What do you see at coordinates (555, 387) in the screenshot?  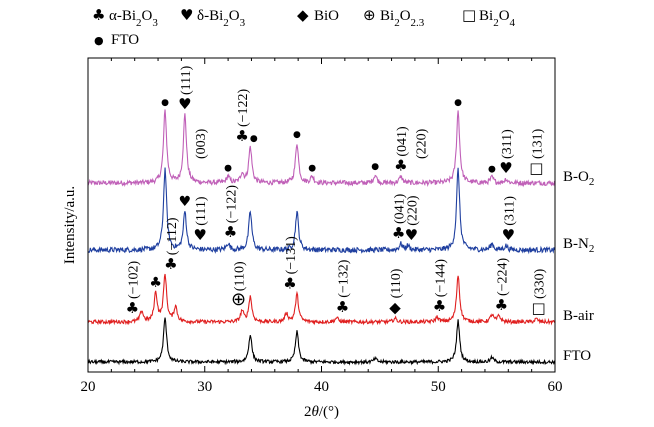 I see `x-tick-label: 60` at bounding box center [555, 387].